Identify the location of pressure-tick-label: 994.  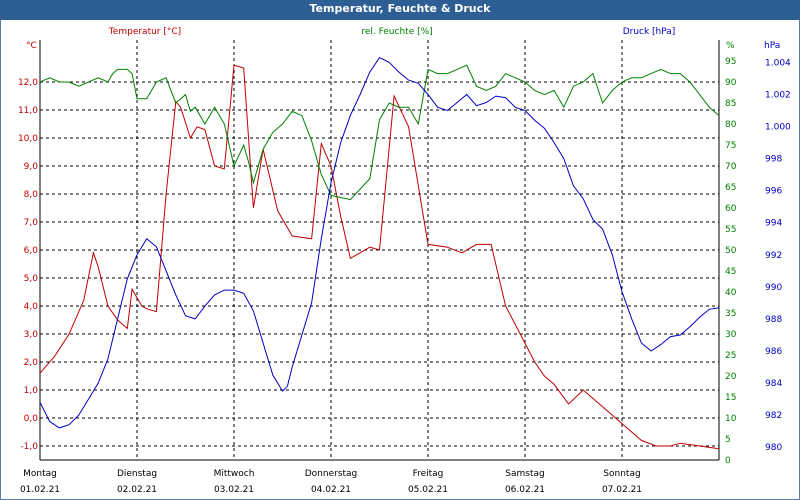
(773, 224).